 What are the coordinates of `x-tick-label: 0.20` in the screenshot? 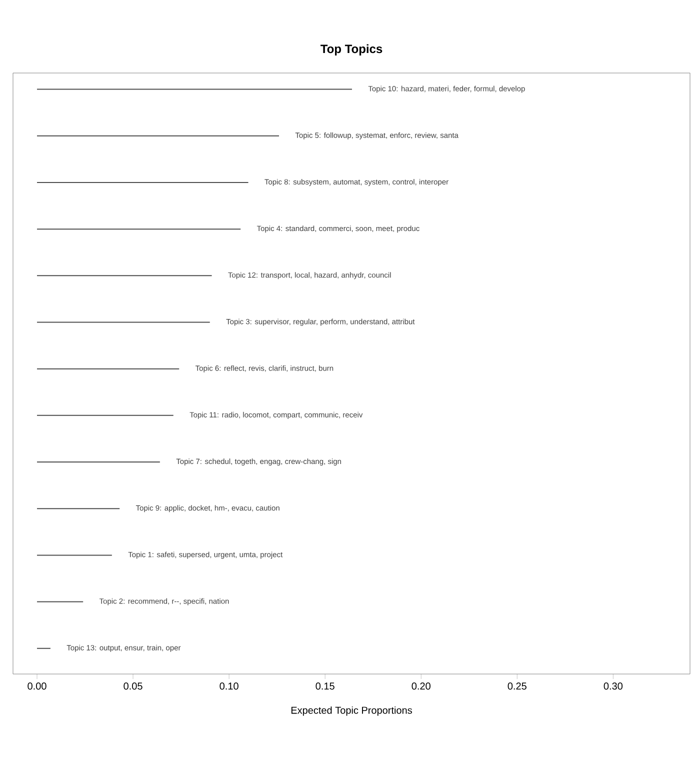 It's located at (421, 686).